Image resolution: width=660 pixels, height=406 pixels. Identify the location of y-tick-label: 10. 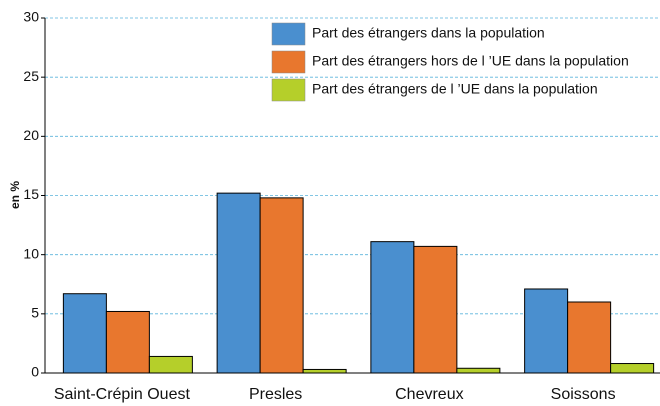
(31, 253).